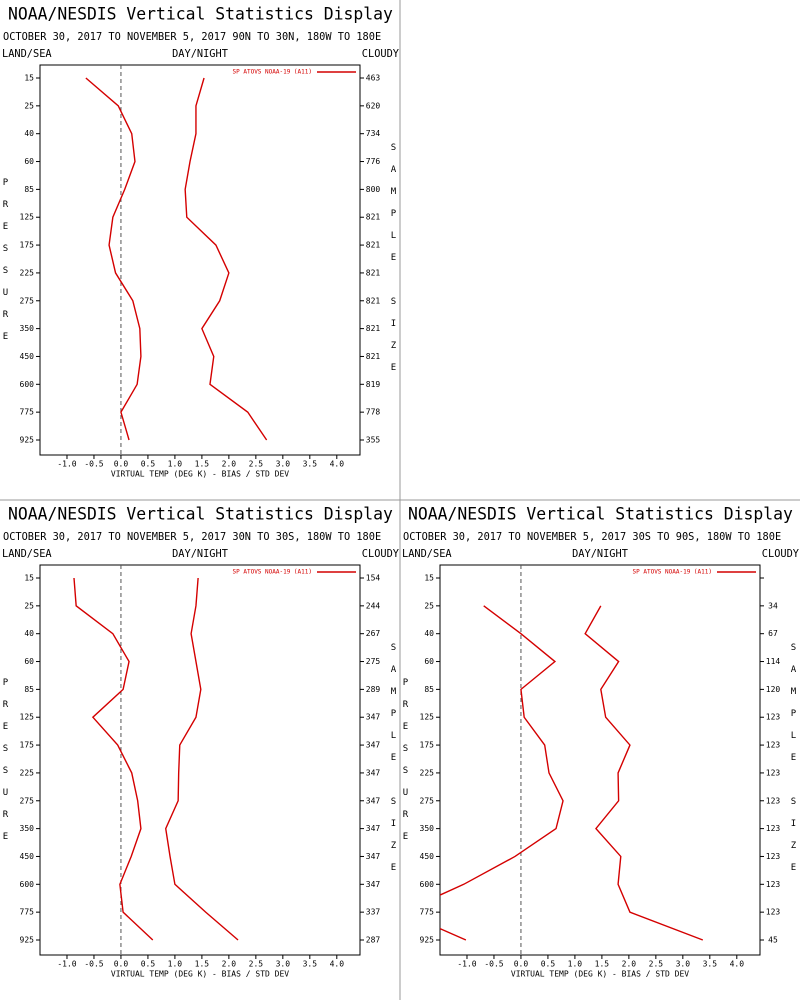  I want to click on x-tick-label: 3.0, so click(283, 964).